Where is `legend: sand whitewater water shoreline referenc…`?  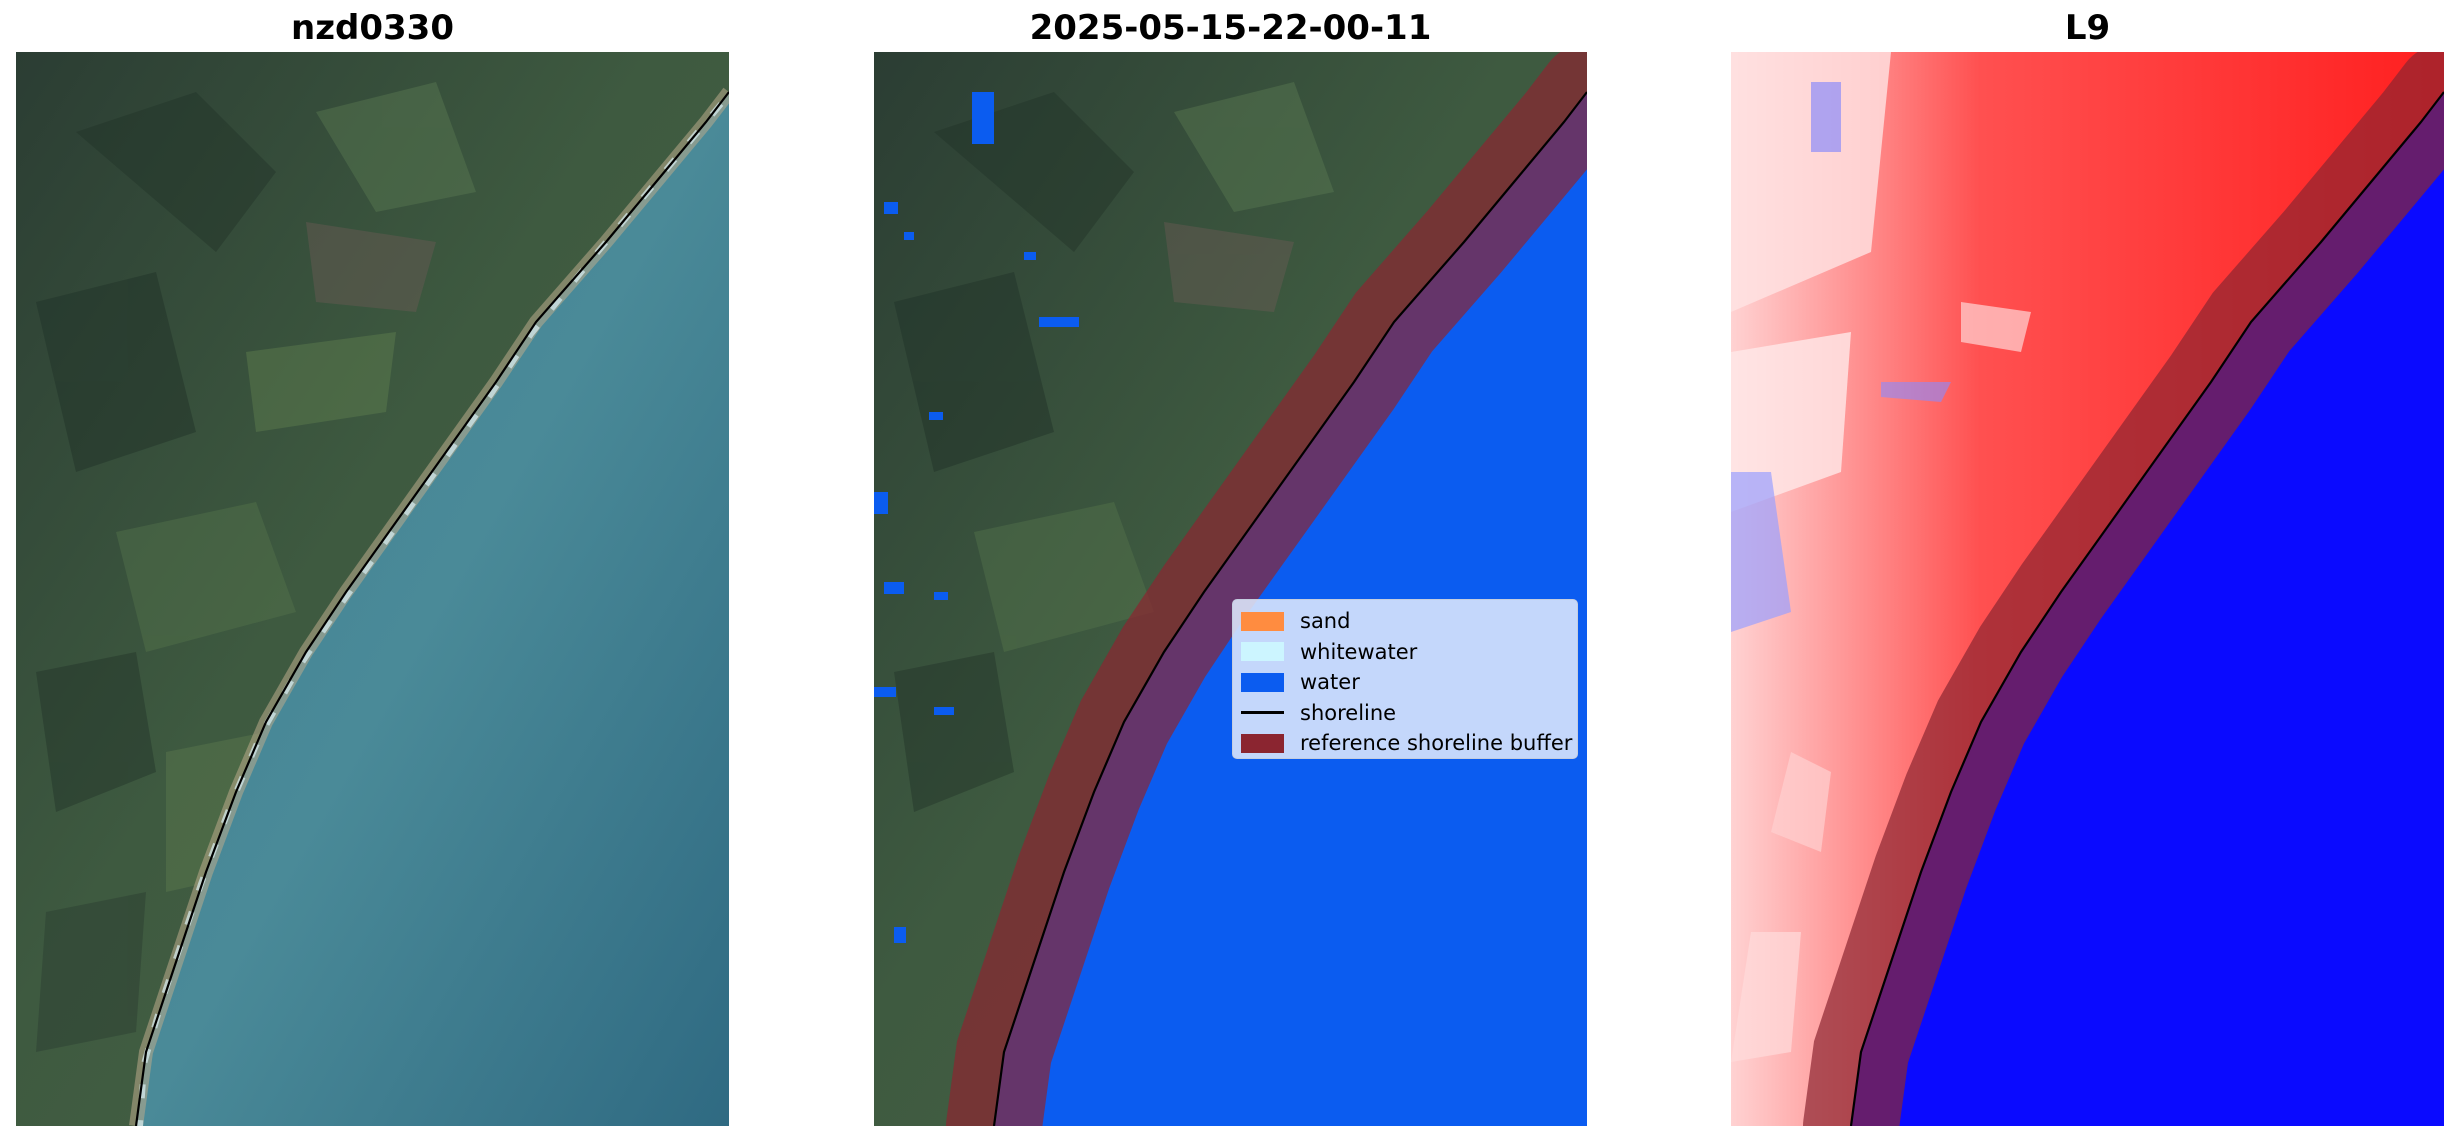
legend: sand whitewater water shoreline referenc… is located at coordinates (1405, 679).